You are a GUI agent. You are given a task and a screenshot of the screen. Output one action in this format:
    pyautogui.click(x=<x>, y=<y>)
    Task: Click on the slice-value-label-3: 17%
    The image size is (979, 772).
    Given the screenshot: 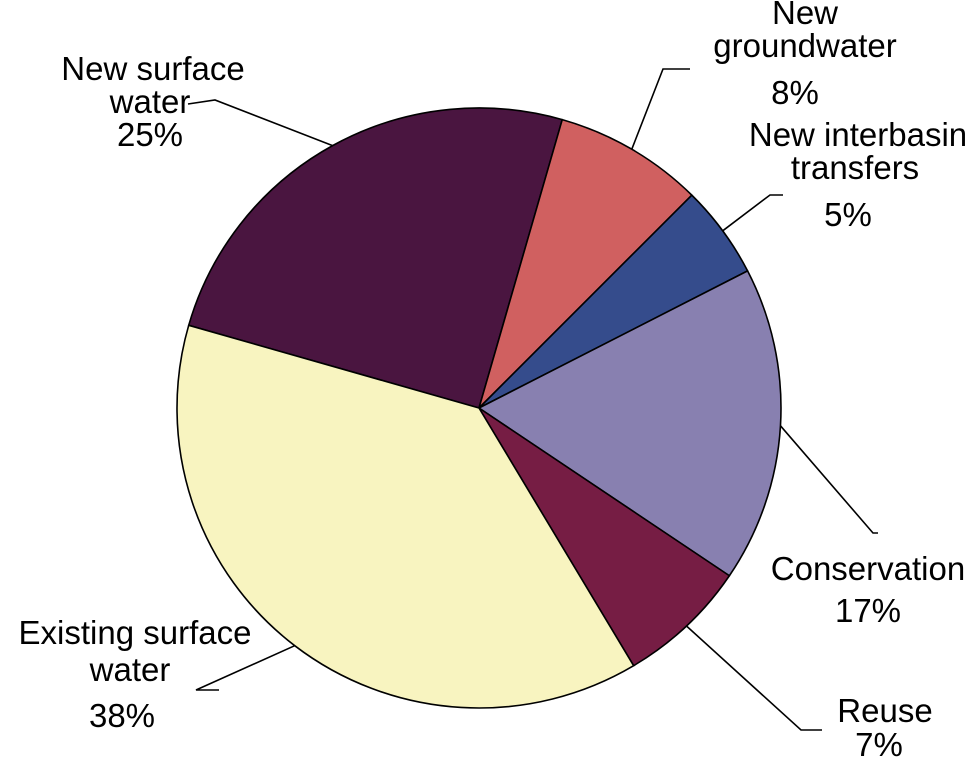 What is the action you would take?
    pyautogui.click(x=868, y=610)
    